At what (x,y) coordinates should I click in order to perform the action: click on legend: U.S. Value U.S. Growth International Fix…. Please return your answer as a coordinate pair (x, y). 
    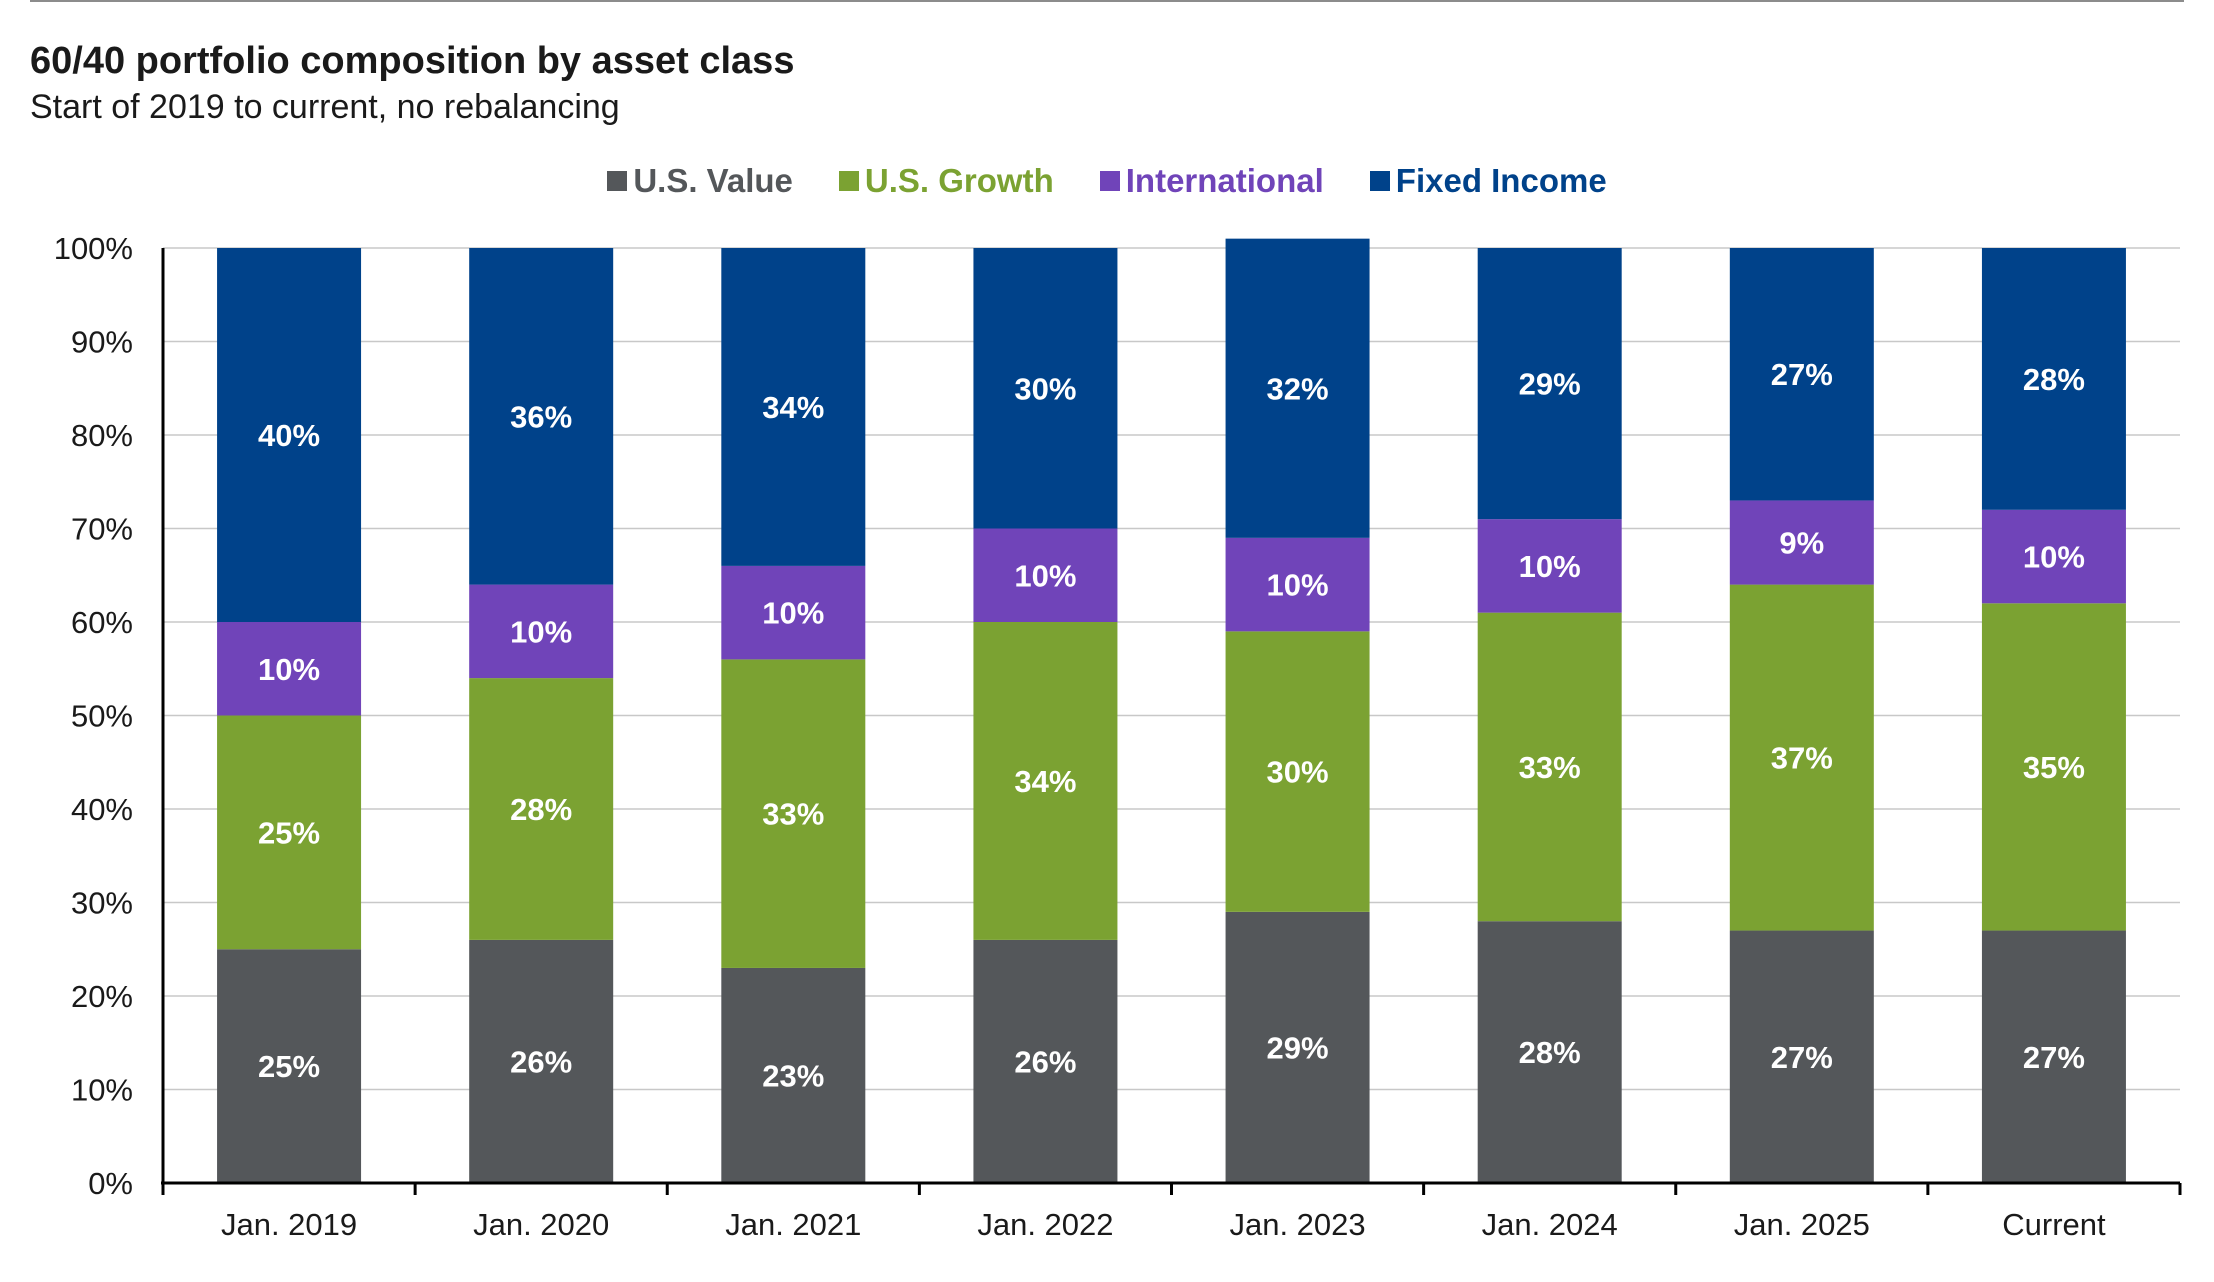
    Looking at the image, I should click on (1107, 181).